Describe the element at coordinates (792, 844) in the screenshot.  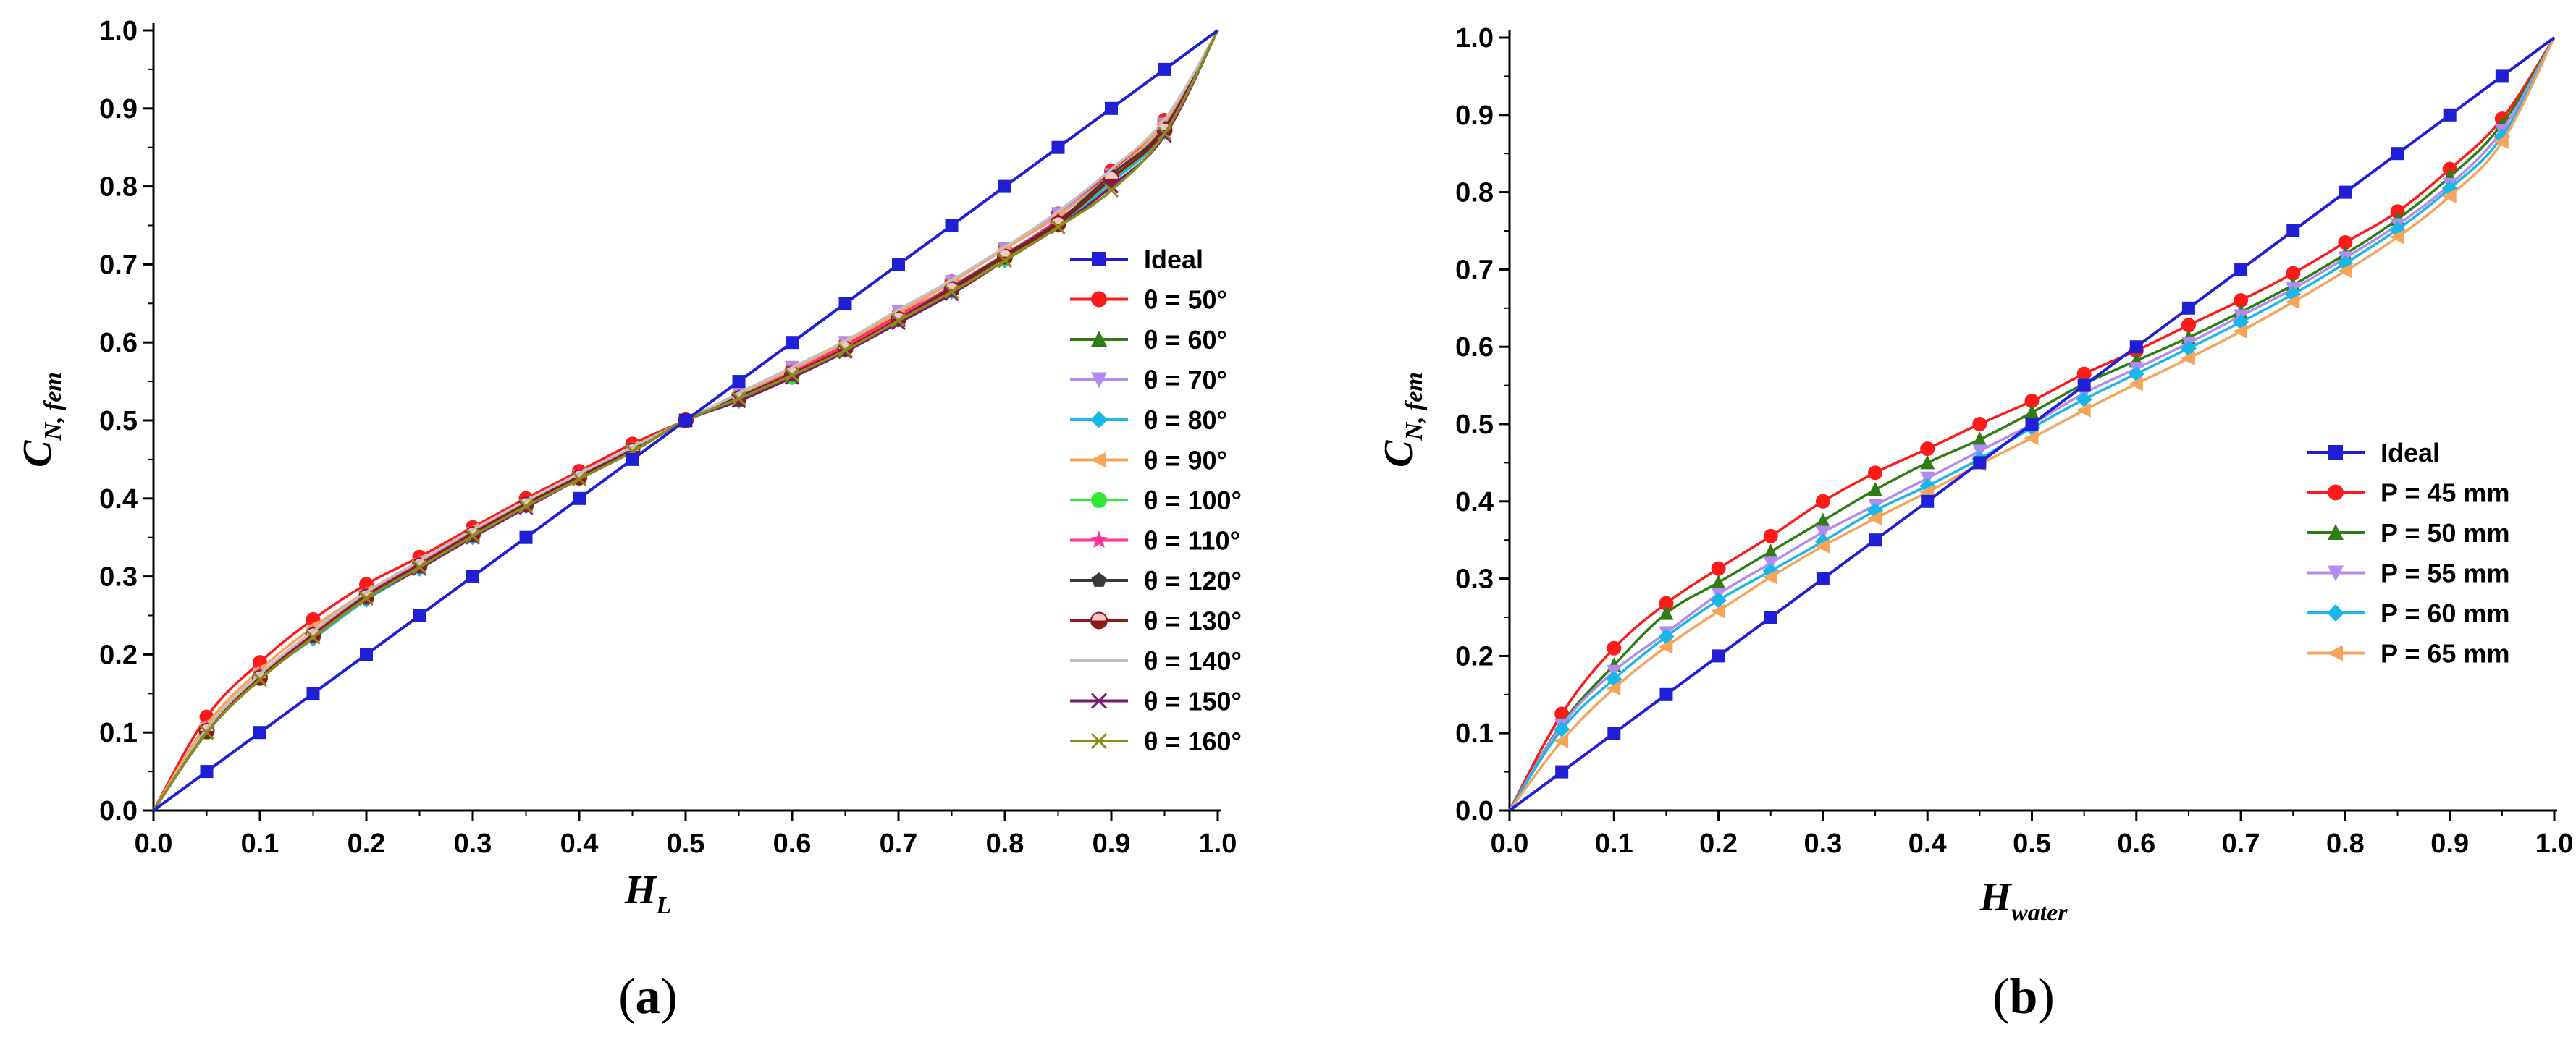
I see `x-tick-label: 0.6` at that location.